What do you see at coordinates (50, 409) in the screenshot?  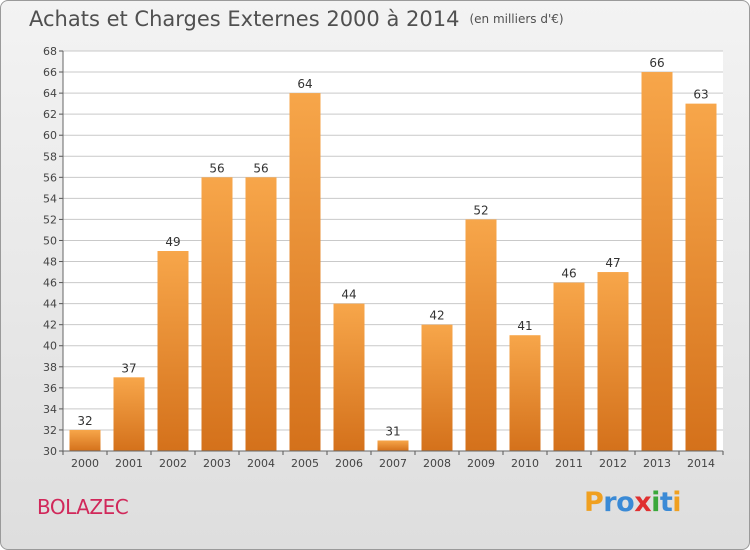 I see `y-tick-label: 34` at bounding box center [50, 409].